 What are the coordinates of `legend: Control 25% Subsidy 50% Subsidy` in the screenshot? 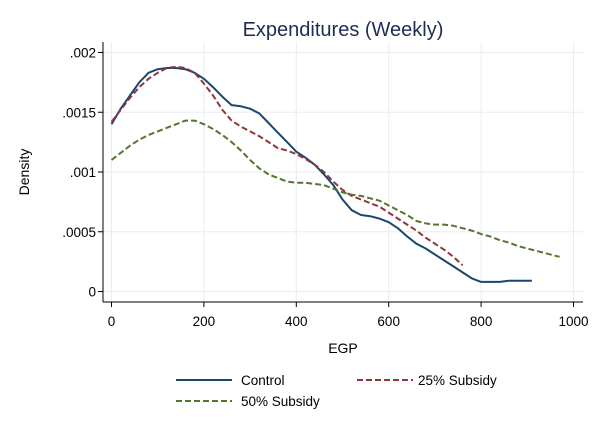 It's located at (336, 391).